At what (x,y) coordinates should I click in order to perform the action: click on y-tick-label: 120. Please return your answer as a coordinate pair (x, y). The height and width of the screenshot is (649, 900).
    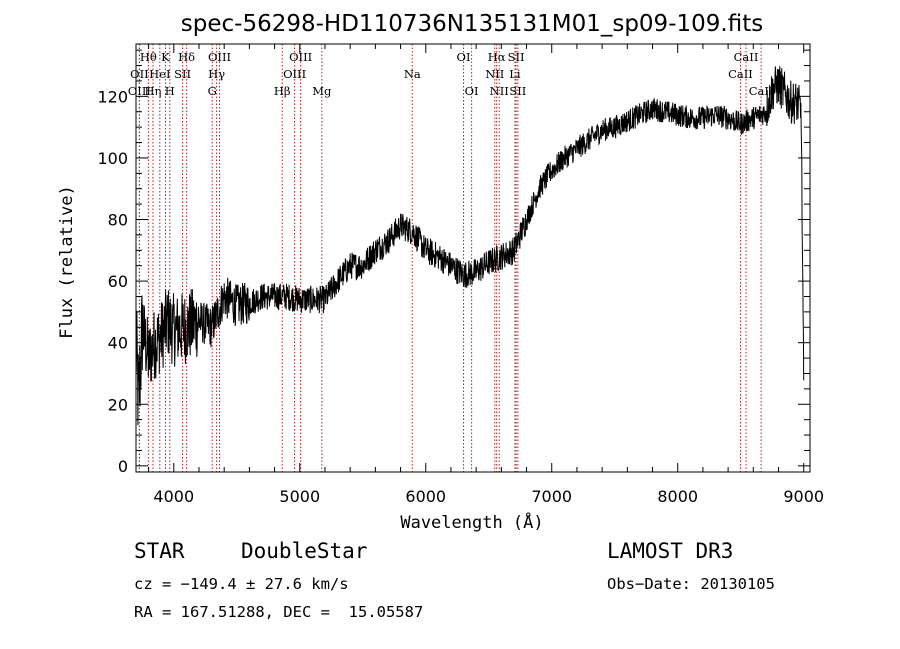
    Looking at the image, I should click on (112, 96).